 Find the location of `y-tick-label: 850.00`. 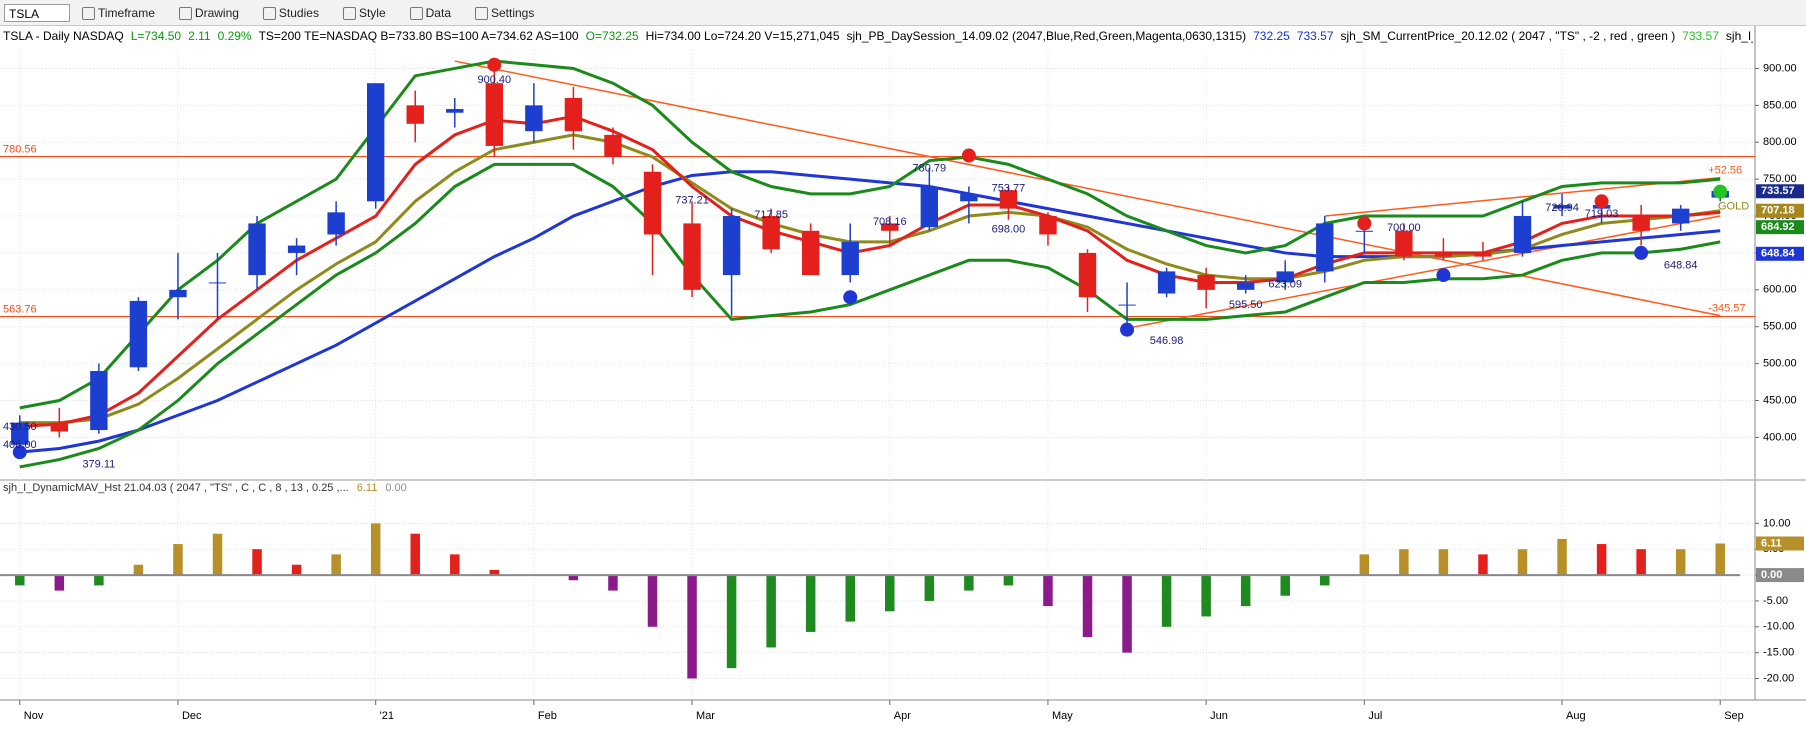

y-tick-label: 850.00 is located at coordinates (1780, 105).